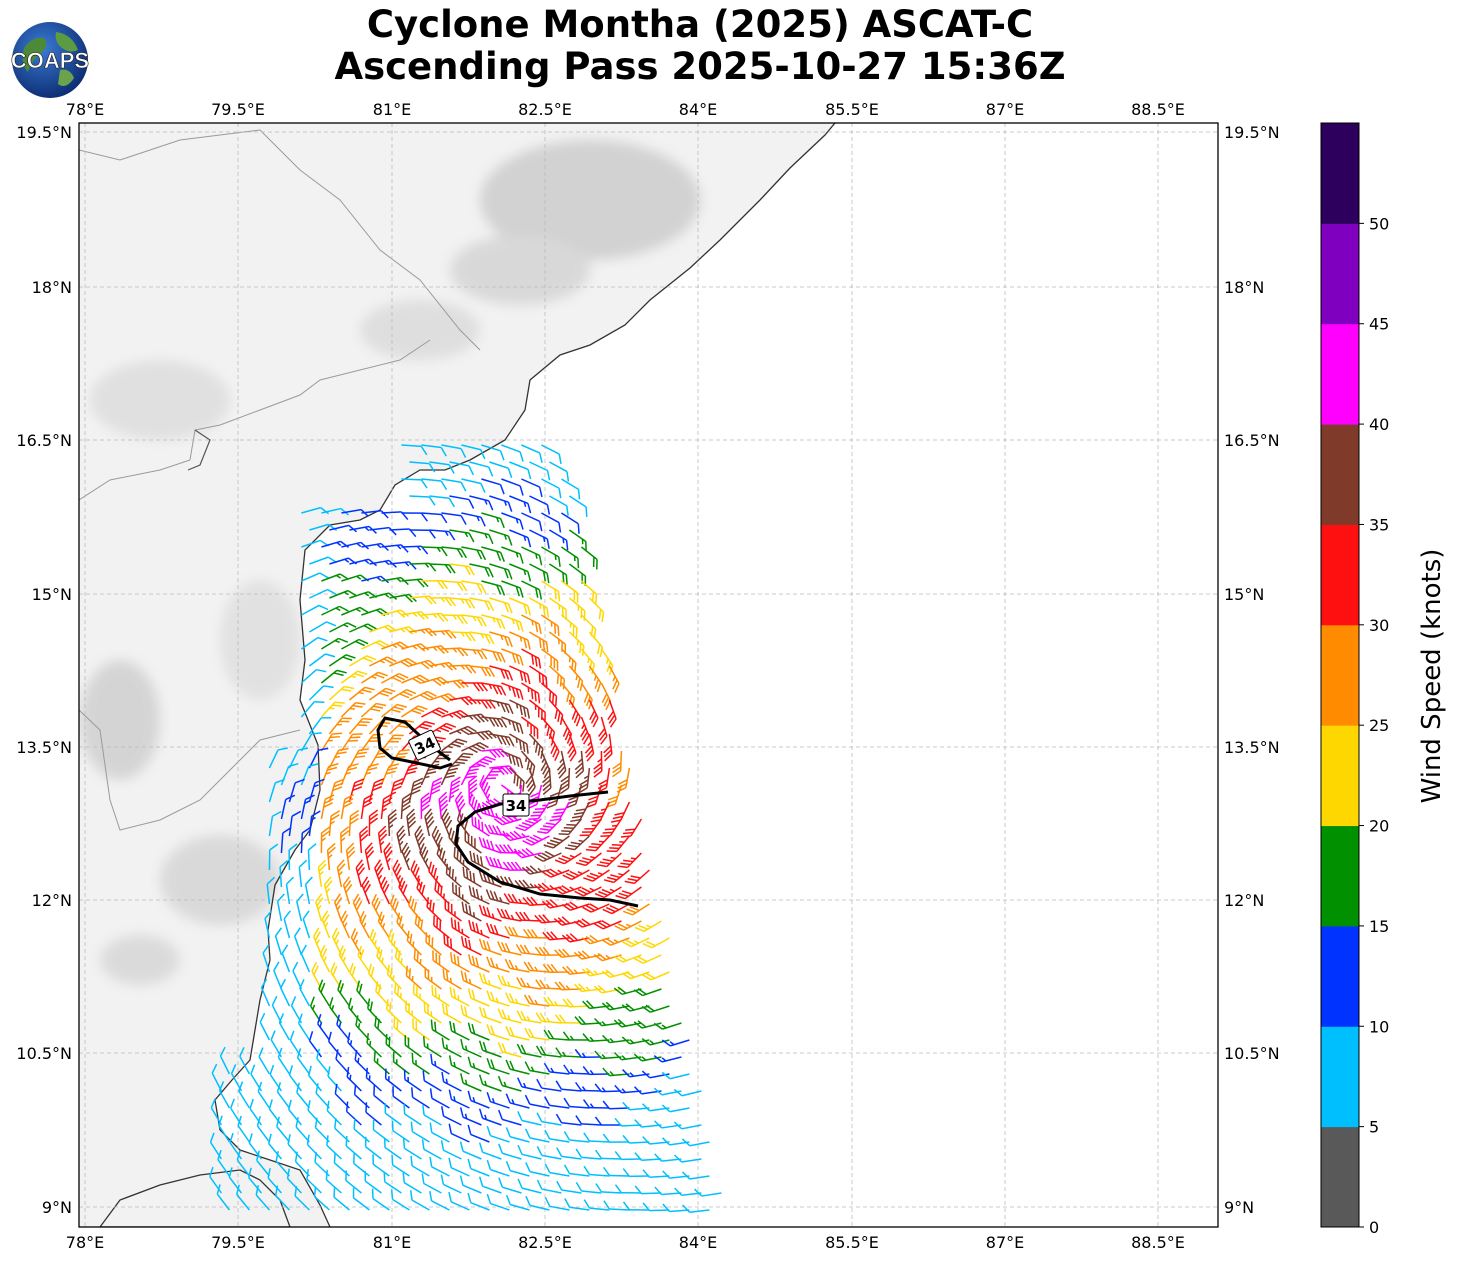 The width and height of the screenshot is (1458, 1264). What do you see at coordinates (1340, 1077) in the screenshot?
I see `colorbar-segment` at bounding box center [1340, 1077].